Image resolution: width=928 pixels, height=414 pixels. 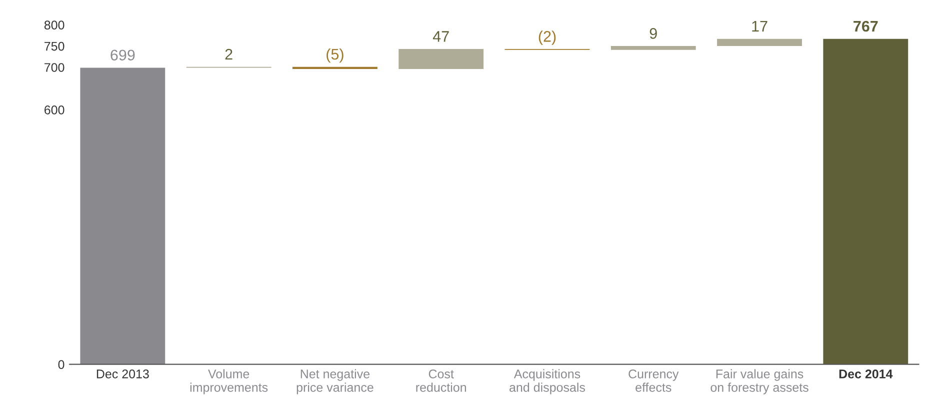 I want to click on y-tick-label: 750, so click(x=54, y=46).